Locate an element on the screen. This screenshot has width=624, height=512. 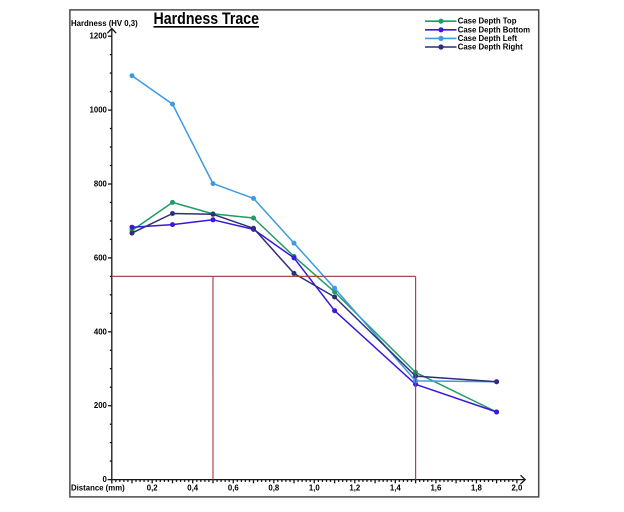
svg-text: 2,0 is located at coordinates (517, 487).